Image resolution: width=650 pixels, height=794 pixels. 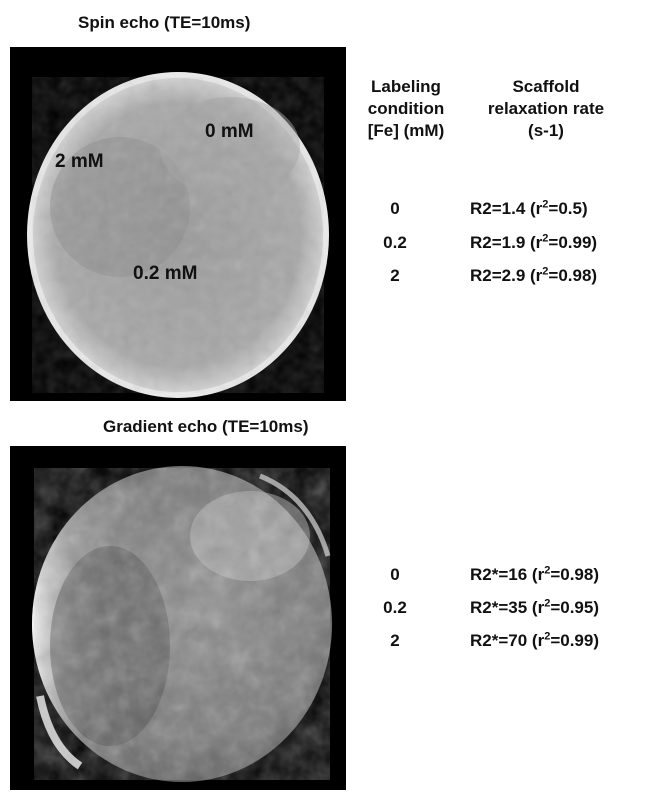 I want to click on spin-rate-0-2: R2=1.9 (r2=0.99), so click(x=534, y=242).